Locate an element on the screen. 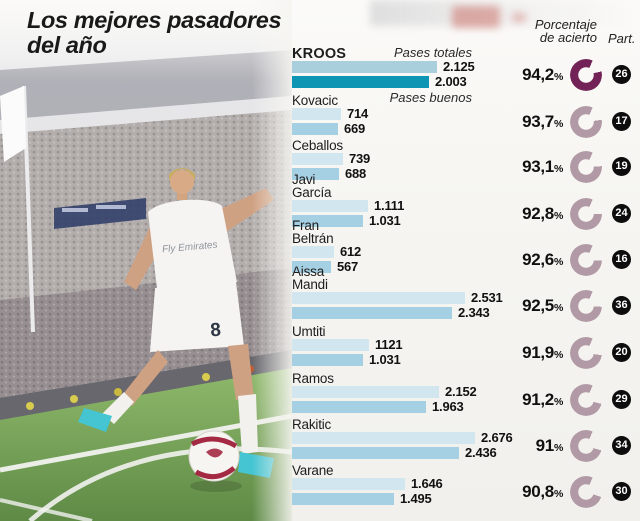  legend-pases-totales: Pases totales is located at coordinates (432, 52).